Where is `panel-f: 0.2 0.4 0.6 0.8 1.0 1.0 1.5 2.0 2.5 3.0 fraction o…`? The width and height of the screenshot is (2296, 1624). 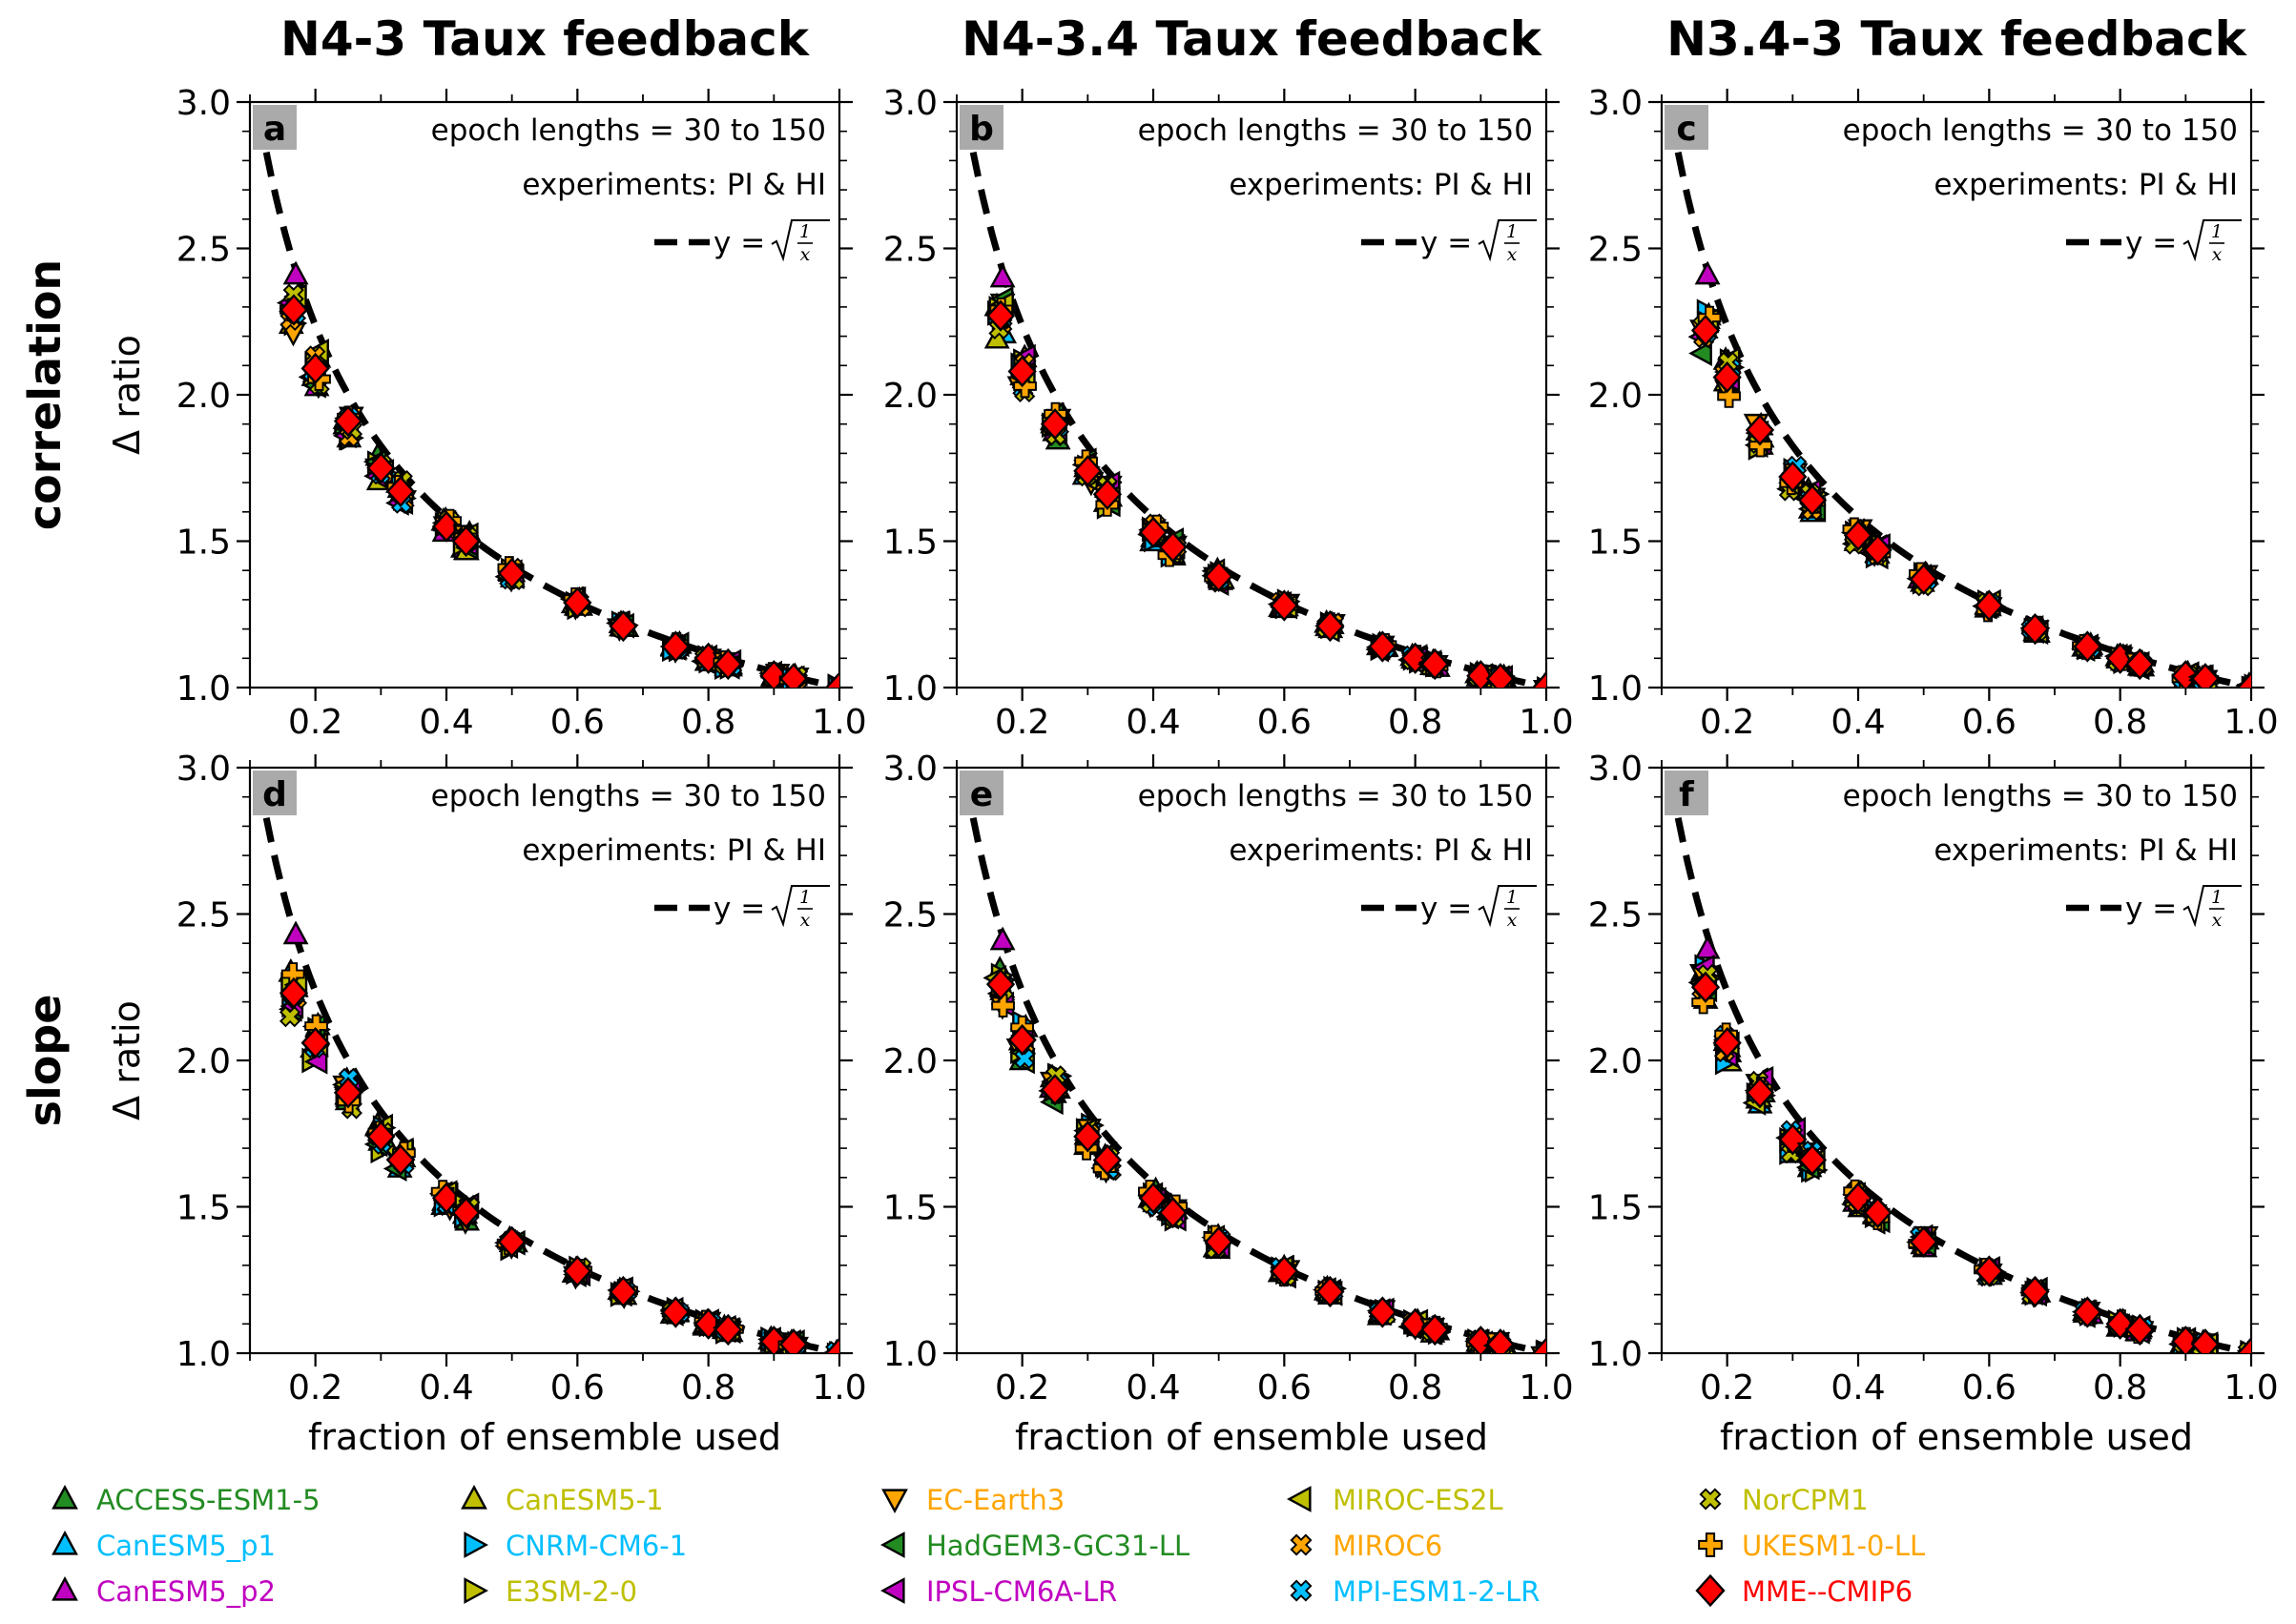 panel-f: 0.2 0.4 0.6 0.8 1.0 1.0 1.5 2.0 2.5 3.0 fraction o… is located at coordinates (1933, 1104).